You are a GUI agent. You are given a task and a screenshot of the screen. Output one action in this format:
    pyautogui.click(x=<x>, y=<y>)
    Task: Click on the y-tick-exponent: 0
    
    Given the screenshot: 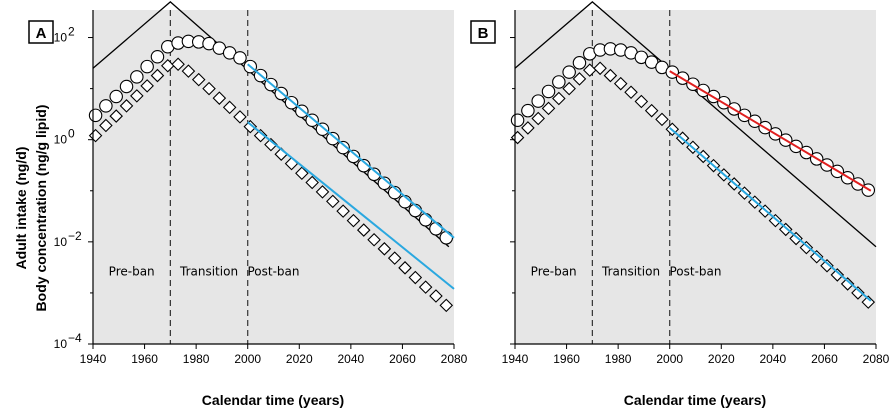 What is the action you would take?
    pyautogui.click(x=71, y=134)
    